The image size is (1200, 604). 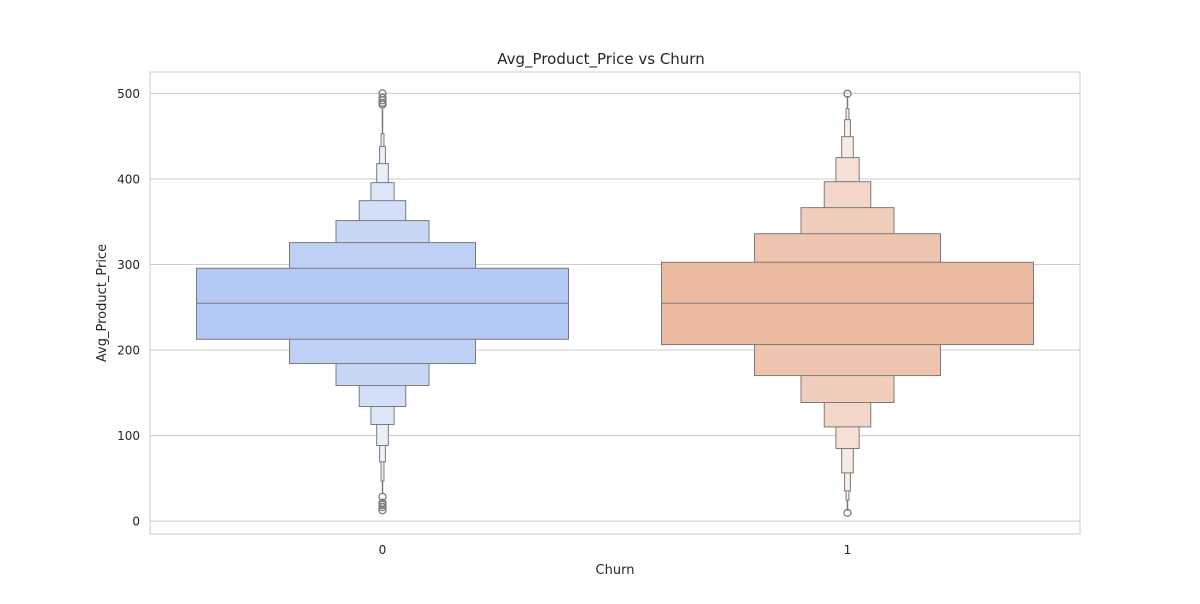 What do you see at coordinates (136, 522) in the screenshot?
I see `y-tick-label: 0` at bounding box center [136, 522].